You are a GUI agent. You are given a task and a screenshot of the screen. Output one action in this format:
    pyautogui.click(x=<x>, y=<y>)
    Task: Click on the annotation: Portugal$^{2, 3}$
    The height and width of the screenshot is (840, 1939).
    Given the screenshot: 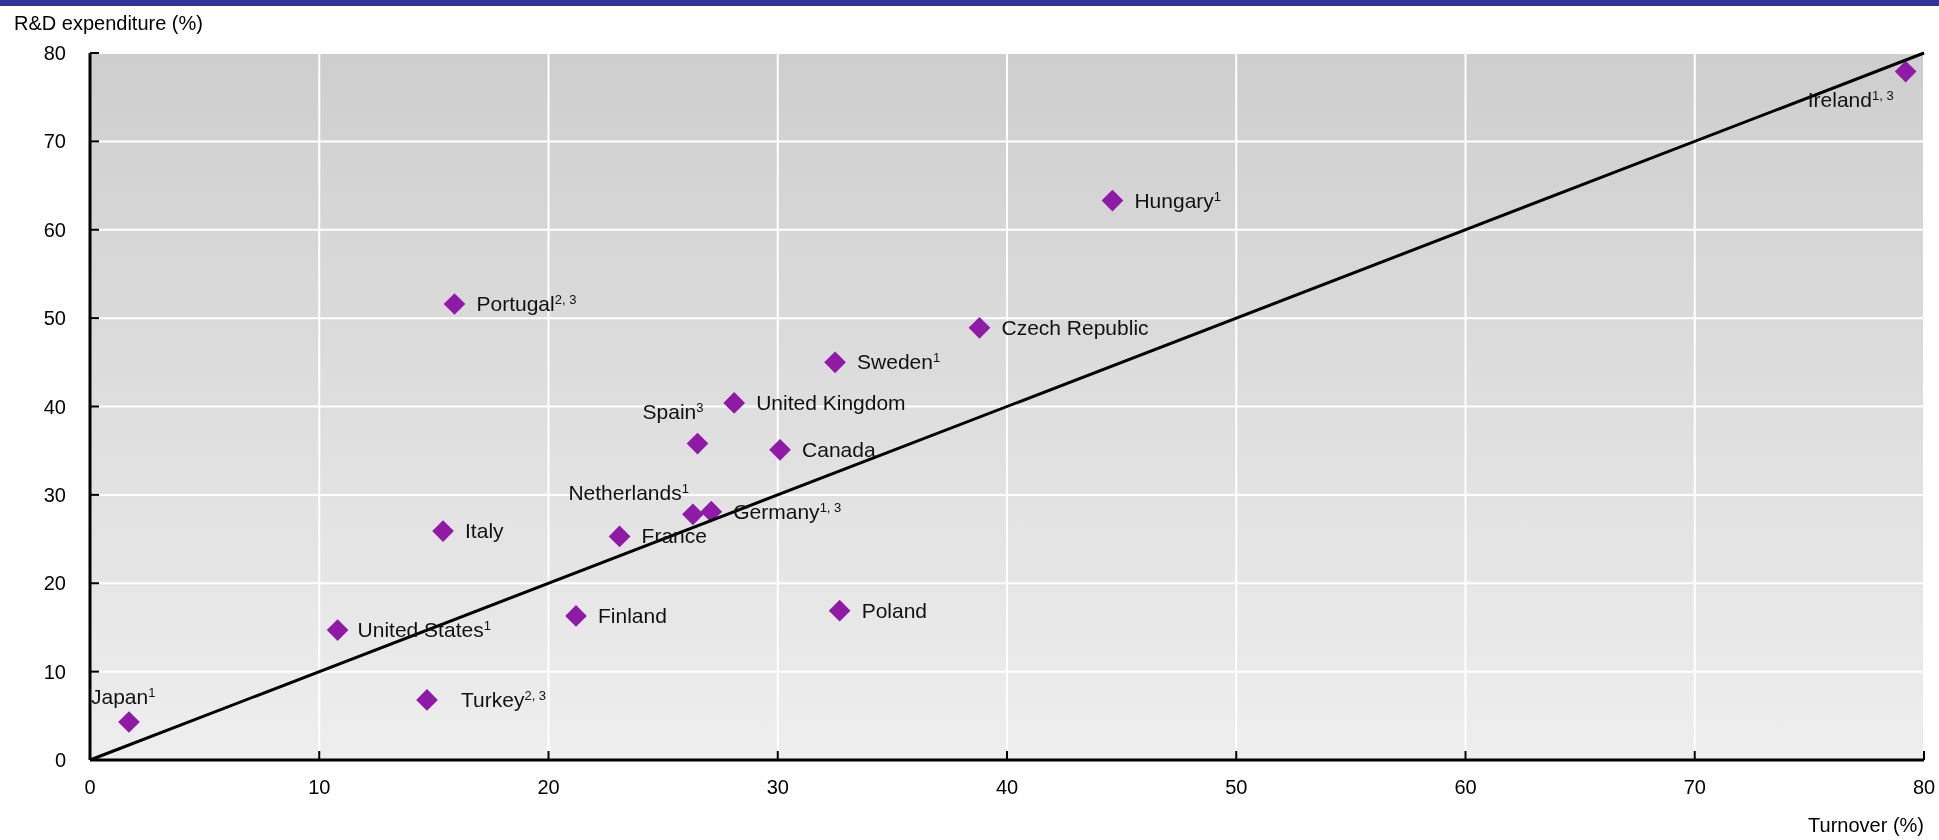 What is the action you would take?
    pyautogui.click(x=526, y=303)
    